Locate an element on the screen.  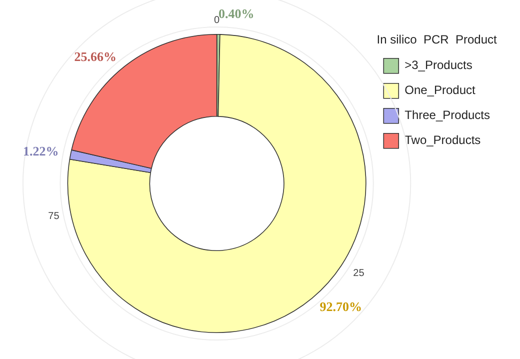
text: 0 is located at coordinates (217, 20).